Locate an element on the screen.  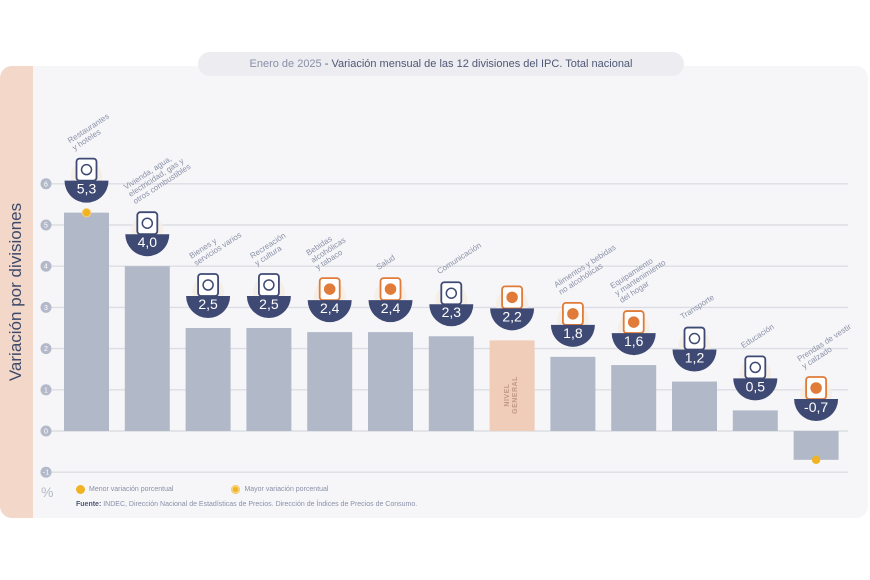
cutlery-icon is located at coordinates (86, 169).